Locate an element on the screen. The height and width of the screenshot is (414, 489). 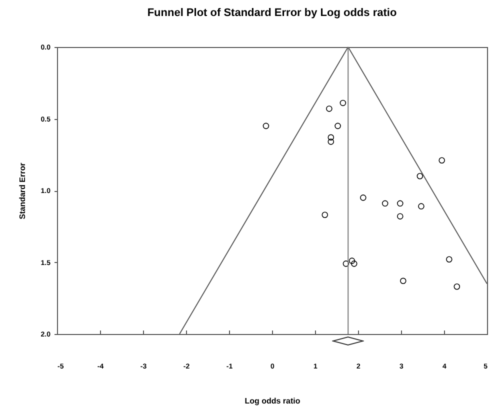
x-axis-title: Log odds ratio is located at coordinates (272, 401).